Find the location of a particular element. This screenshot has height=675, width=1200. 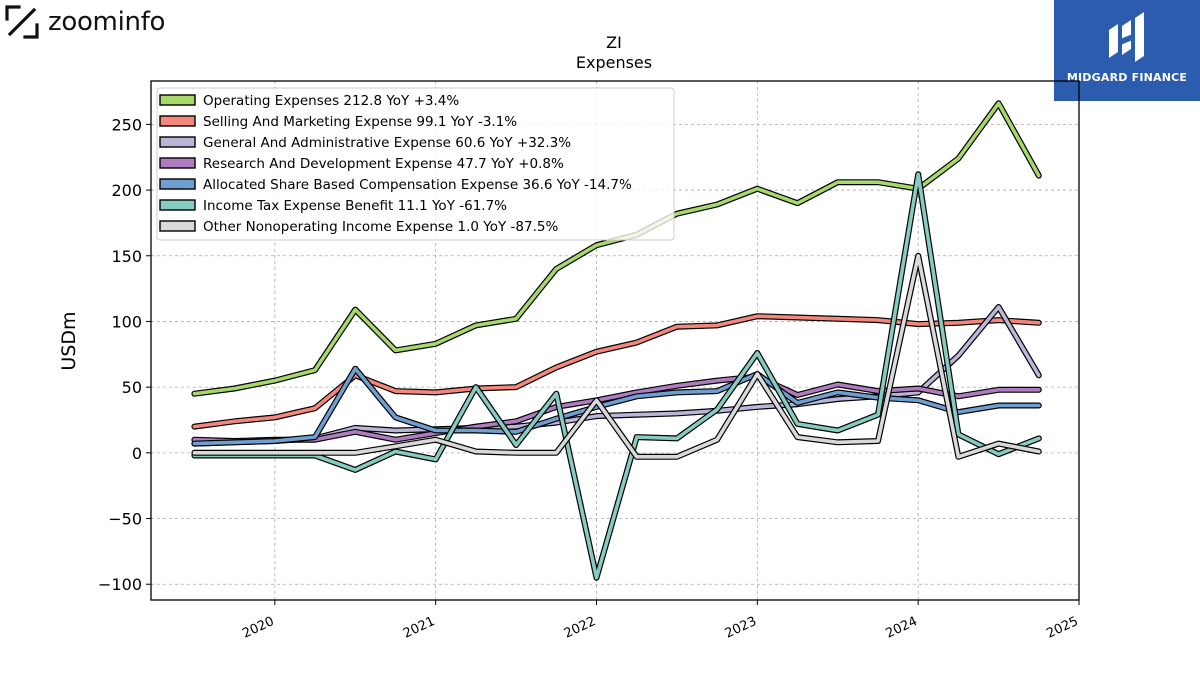

y-axis-label: USDm is located at coordinates (69, 340).